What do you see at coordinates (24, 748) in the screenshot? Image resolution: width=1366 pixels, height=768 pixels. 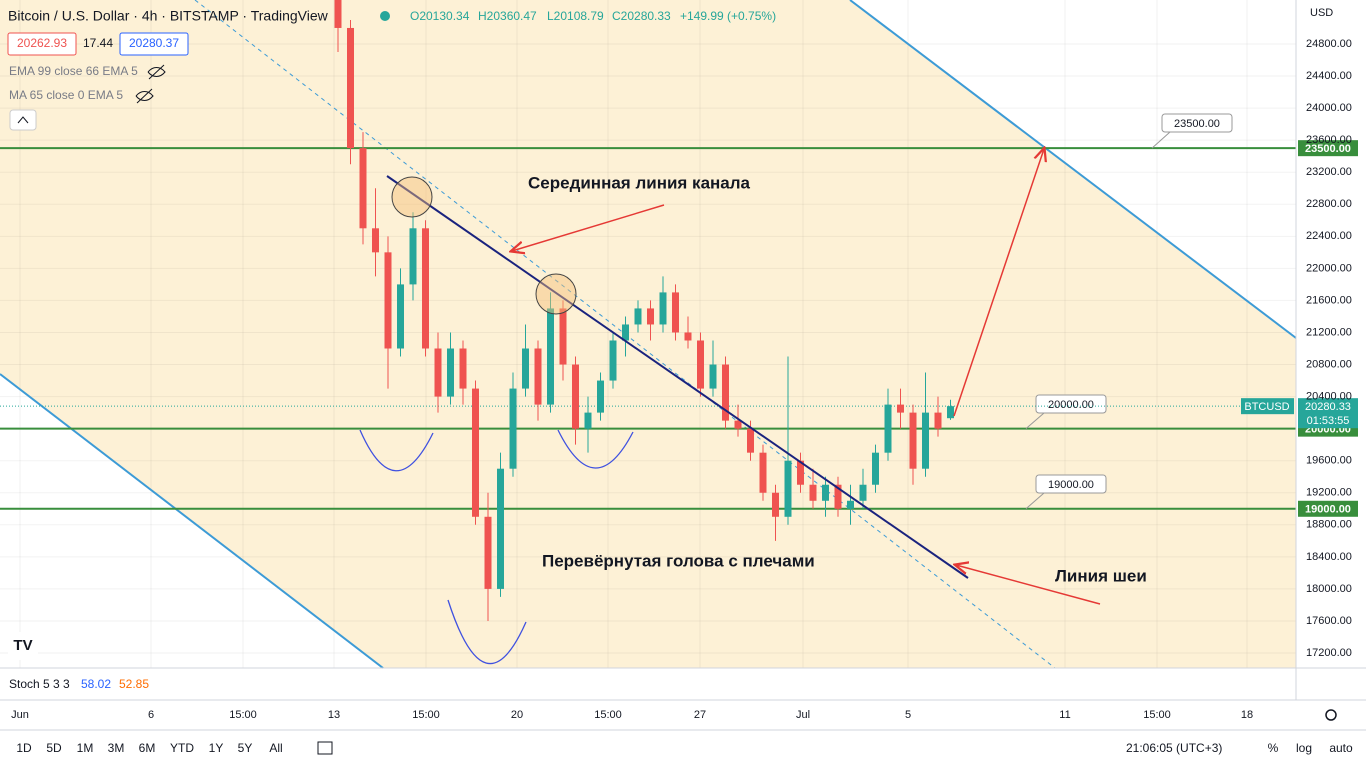 I see `range-button: 1D` at bounding box center [24, 748].